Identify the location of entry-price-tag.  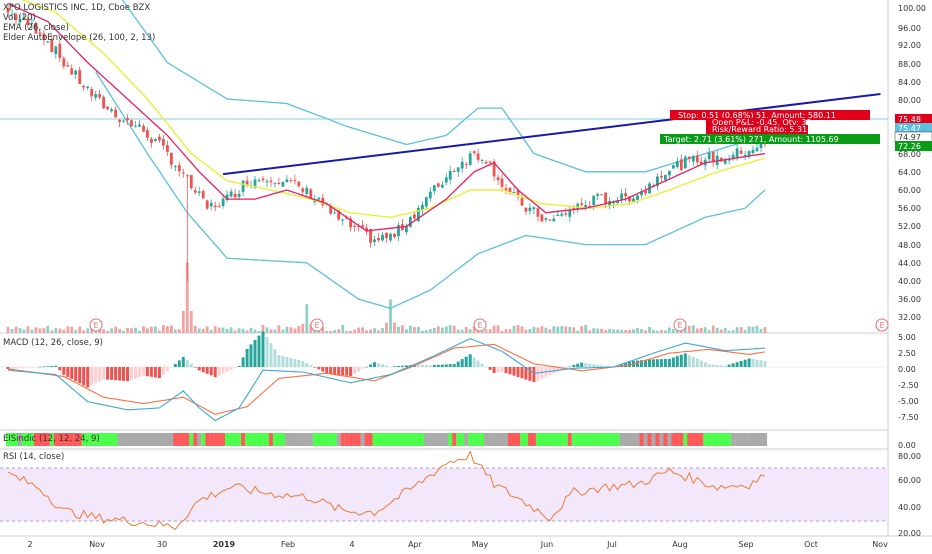
(913, 128).